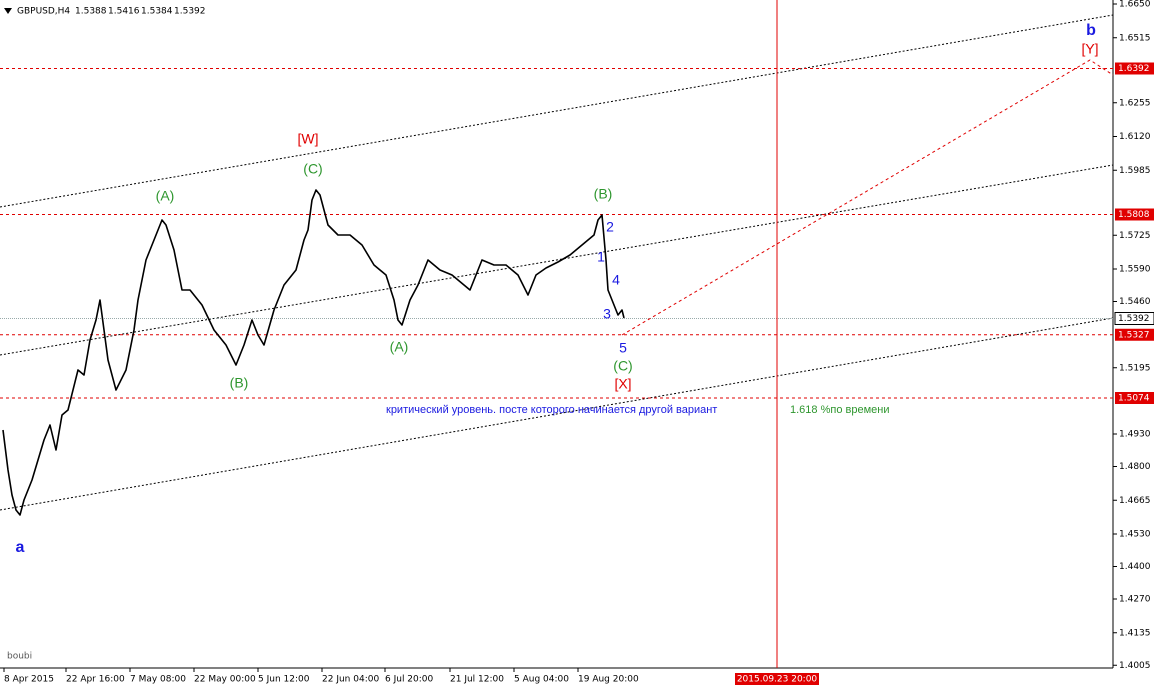 Image resolution: width=1154 pixels, height=688 pixels. What do you see at coordinates (1135, 600) in the screenshot?
I see `y-tick-label: 1.4270` at bounding box center [1135, 600].